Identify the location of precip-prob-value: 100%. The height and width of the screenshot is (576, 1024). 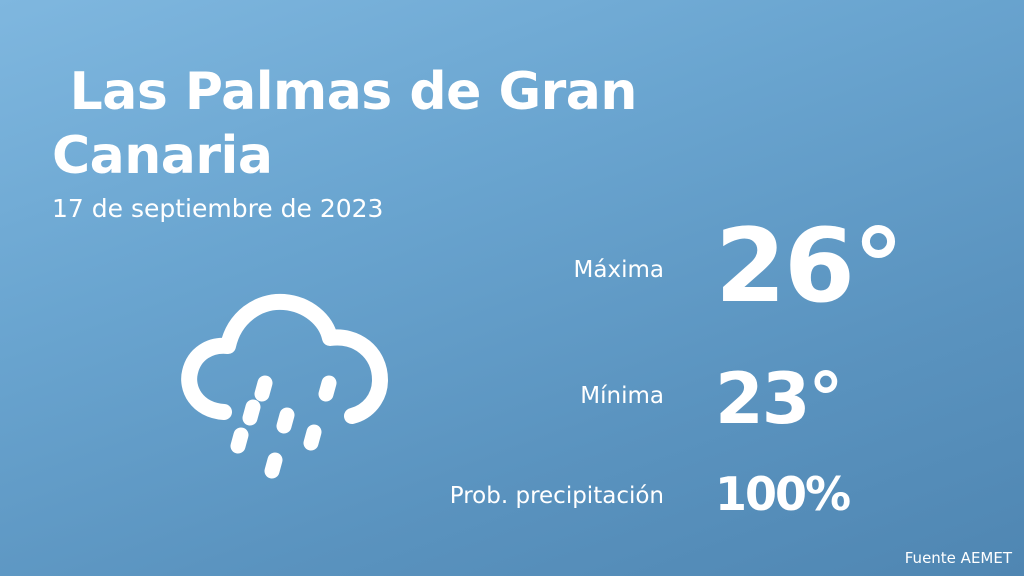
(783, 494).